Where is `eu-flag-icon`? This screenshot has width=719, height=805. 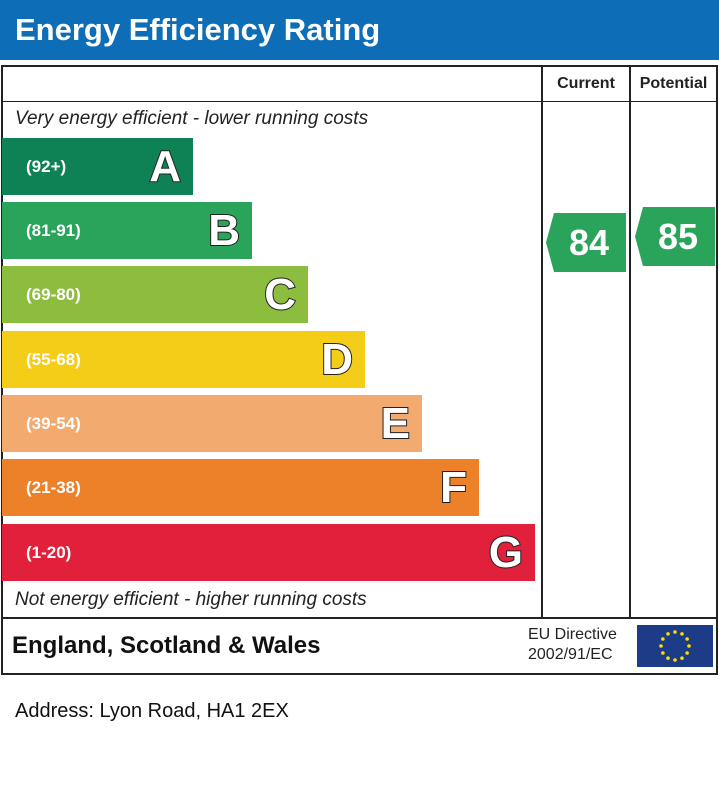 eu-flag-icon is located at coordinates (675, 646).